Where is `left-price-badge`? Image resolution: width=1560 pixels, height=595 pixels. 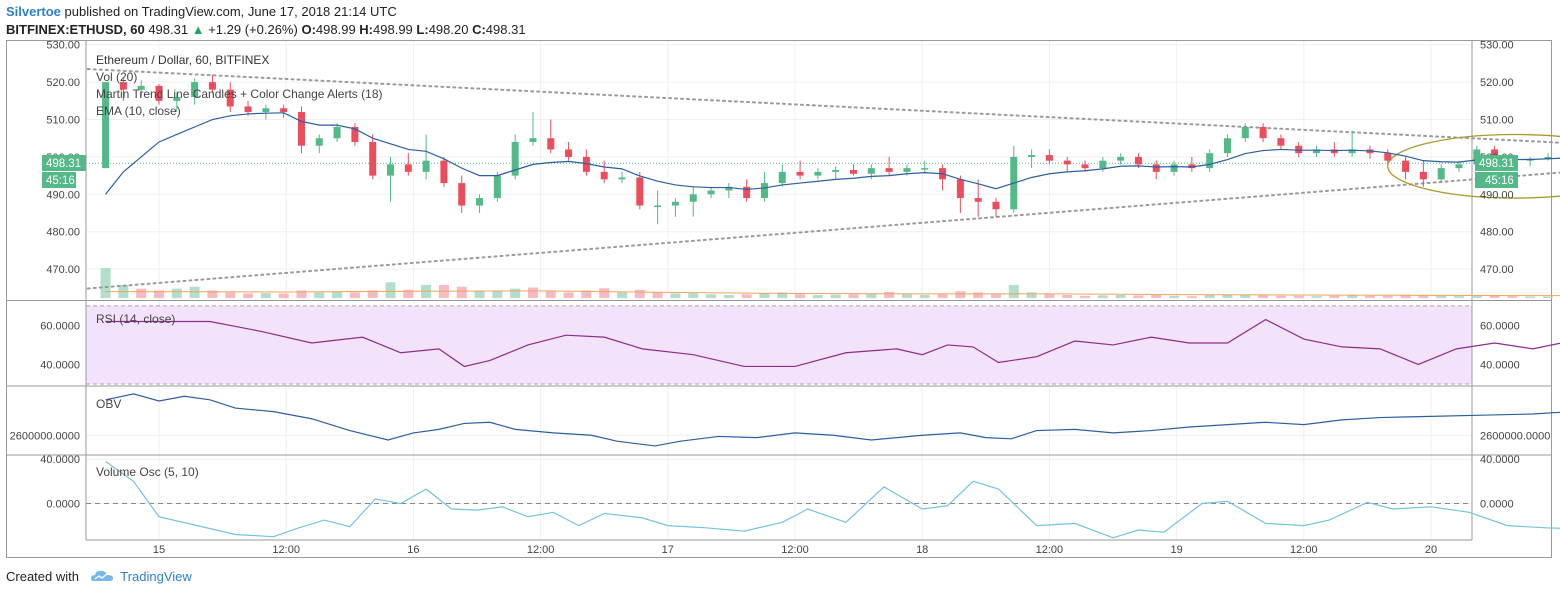 left-price-badge is located at coordinates (64, 163).